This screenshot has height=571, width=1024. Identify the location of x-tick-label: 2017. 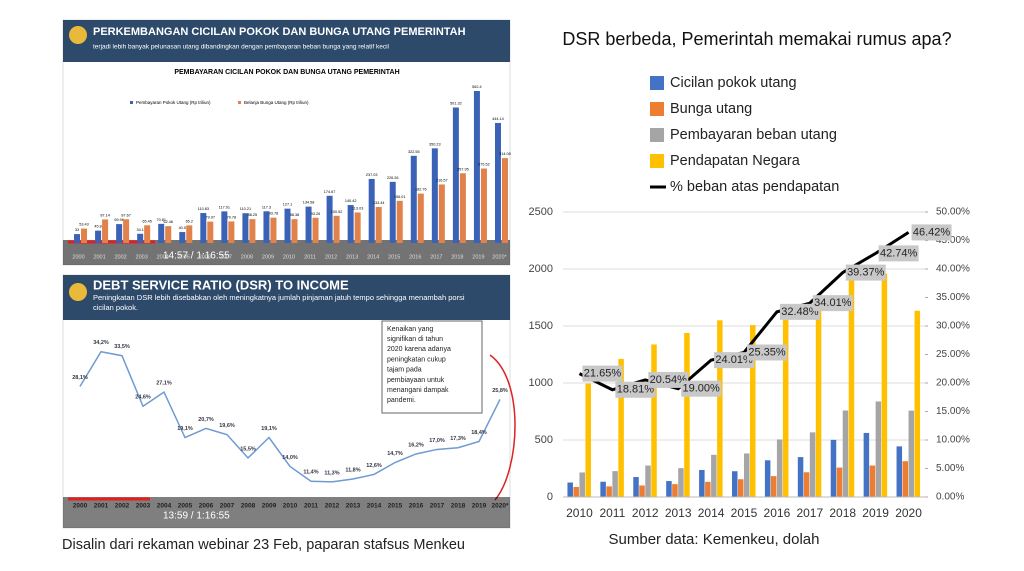
(809, 513).